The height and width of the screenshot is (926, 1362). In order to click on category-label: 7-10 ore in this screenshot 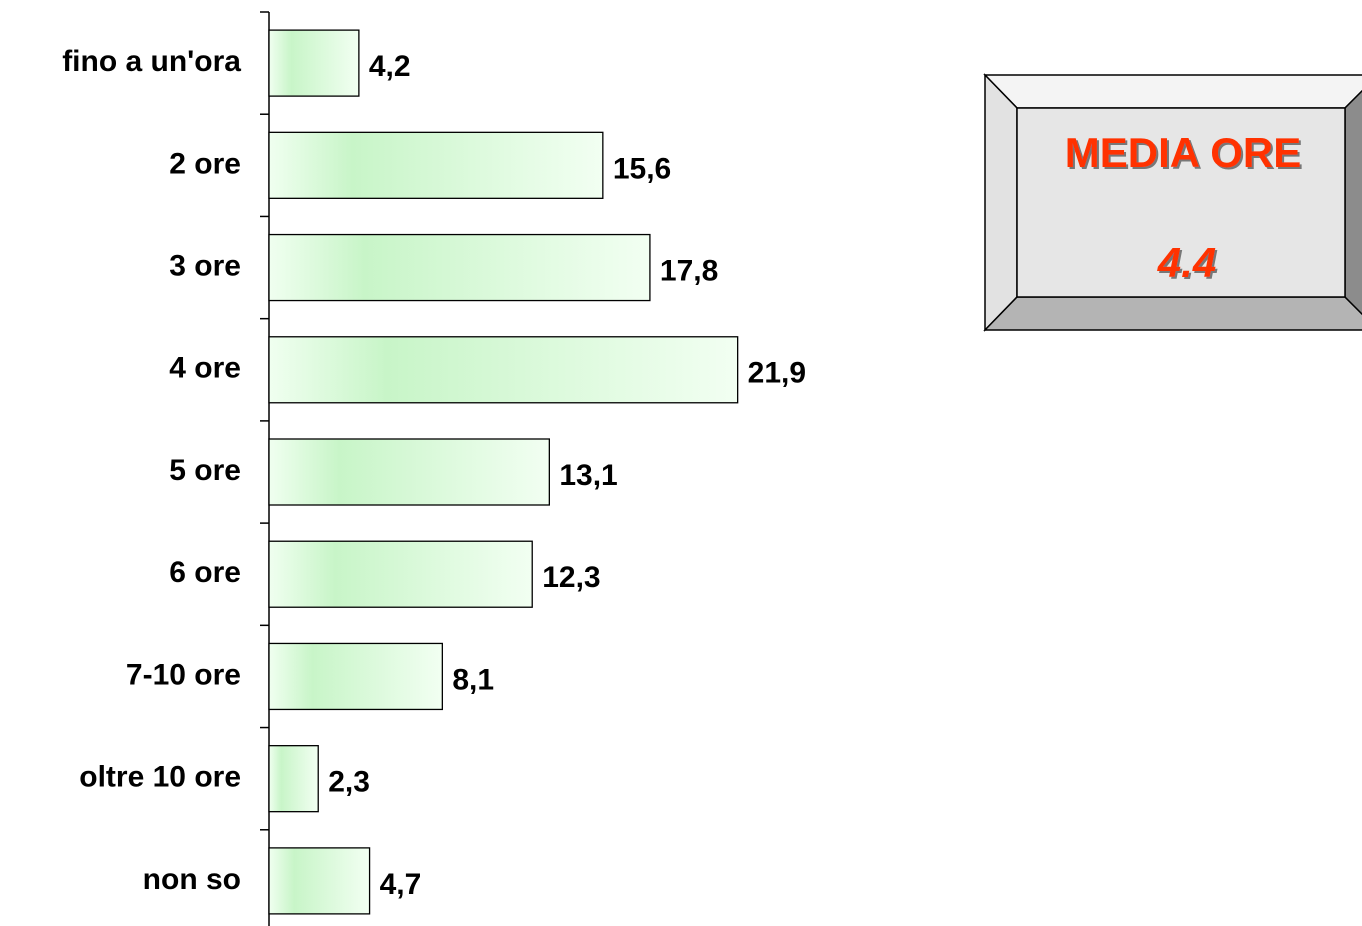, I will do `click(183, 674)`.